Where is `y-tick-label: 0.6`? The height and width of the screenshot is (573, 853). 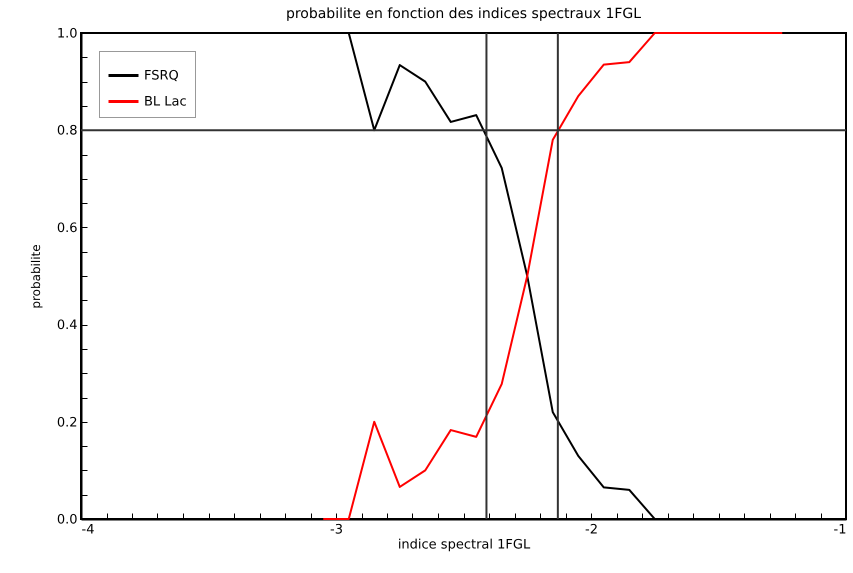
y-tick-label: 0.6 is located at coordinates (67, 228).